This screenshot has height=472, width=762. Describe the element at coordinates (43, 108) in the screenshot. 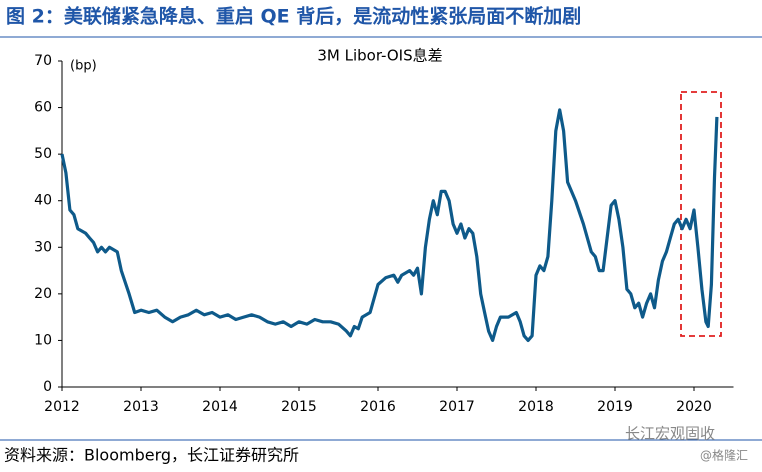

I see `y-tick-label: 60` at that location.